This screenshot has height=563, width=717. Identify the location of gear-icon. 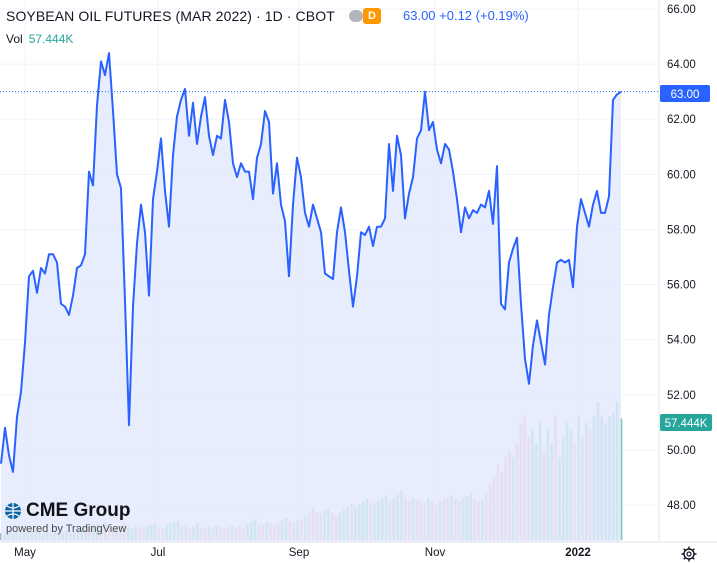
(689, 554).